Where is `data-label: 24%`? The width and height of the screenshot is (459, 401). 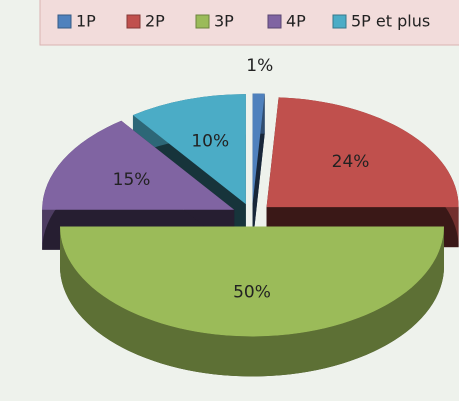
data-label: 24% is located at coordinates (351, 162).